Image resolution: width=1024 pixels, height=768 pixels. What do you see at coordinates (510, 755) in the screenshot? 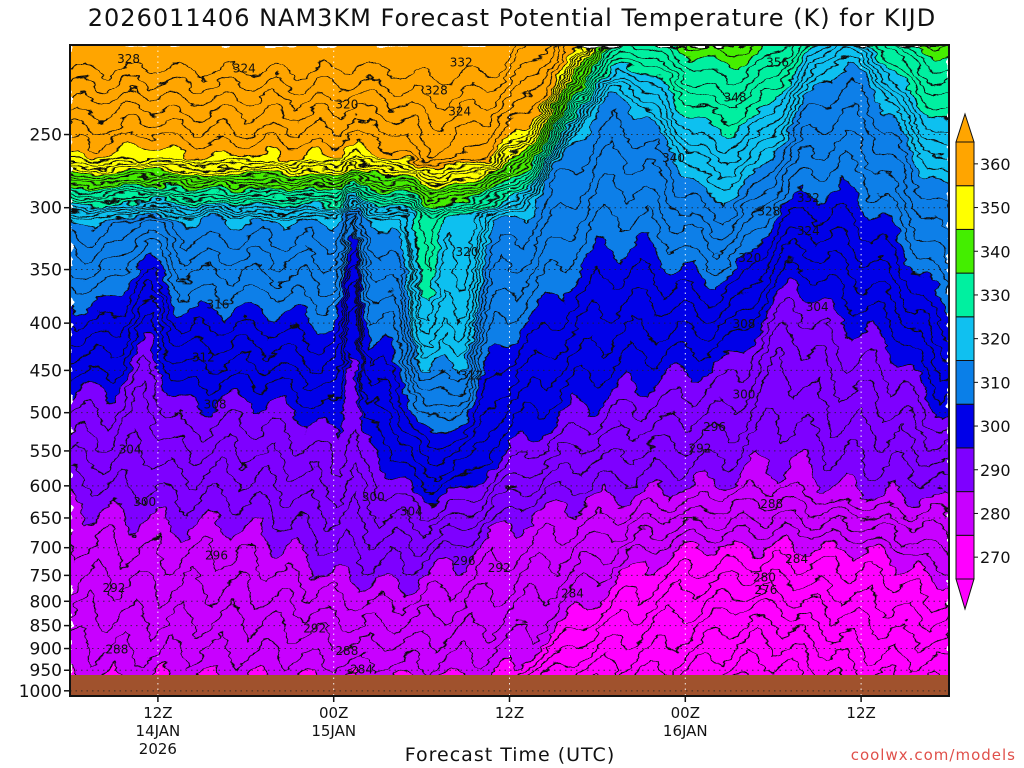
I see `x-axis-title: Forecast Time (UTC)` at bounding box center [510, 755].